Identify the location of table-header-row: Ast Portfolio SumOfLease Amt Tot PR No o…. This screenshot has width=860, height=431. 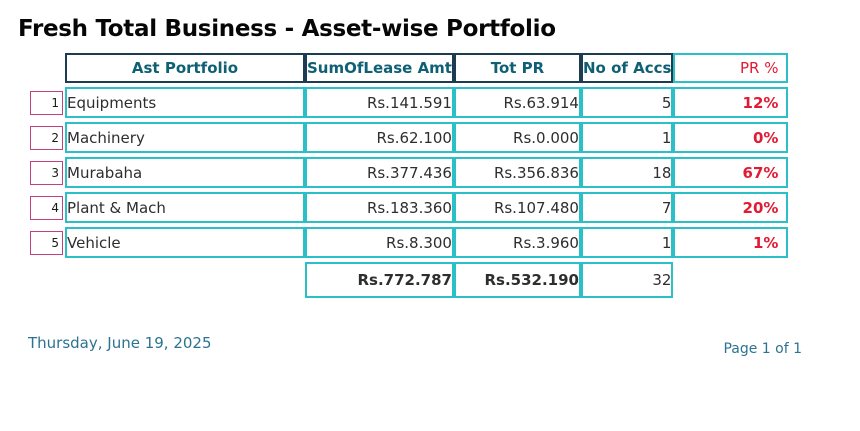
(409, 68).